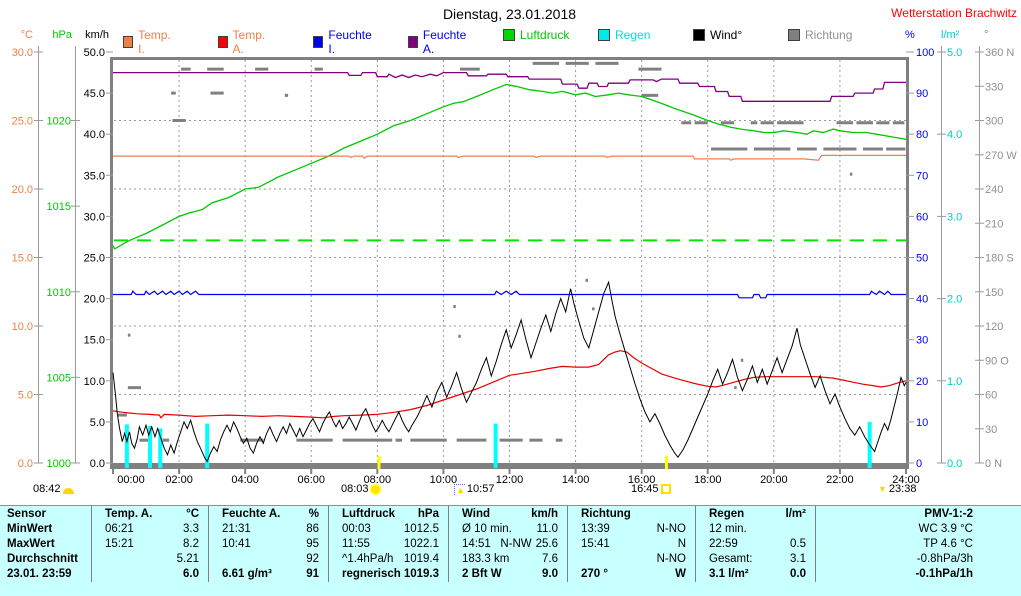  What do you see at coordinates (1001, 156) in the screenshot?
I see `direction-tick-label: 270 W` at bounding box center [1001, 156].